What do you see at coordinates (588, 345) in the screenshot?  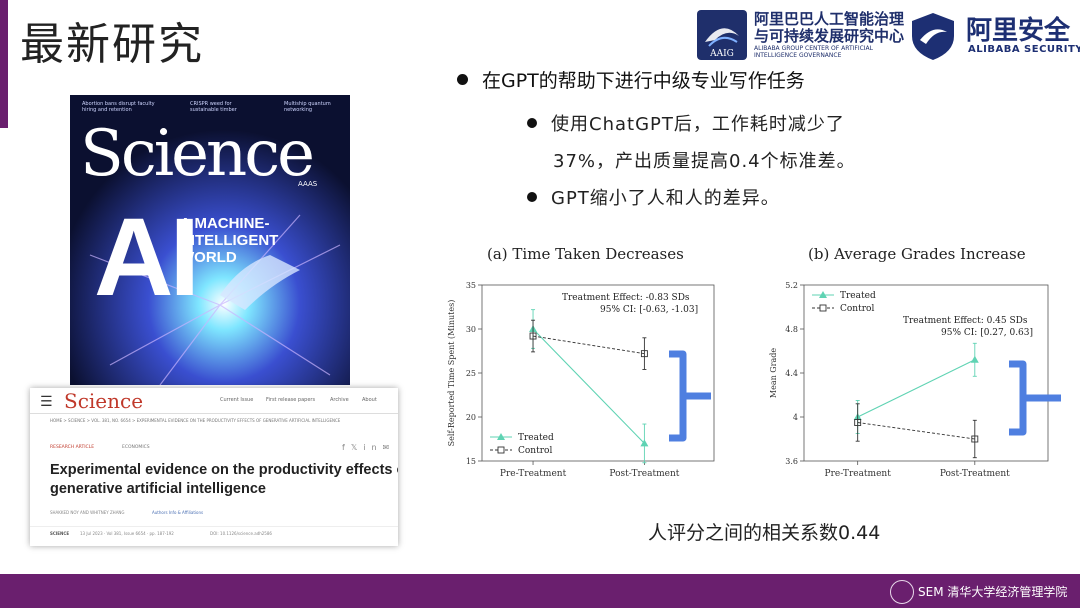 I see `series-line-control` at bounding box center [588, 345].